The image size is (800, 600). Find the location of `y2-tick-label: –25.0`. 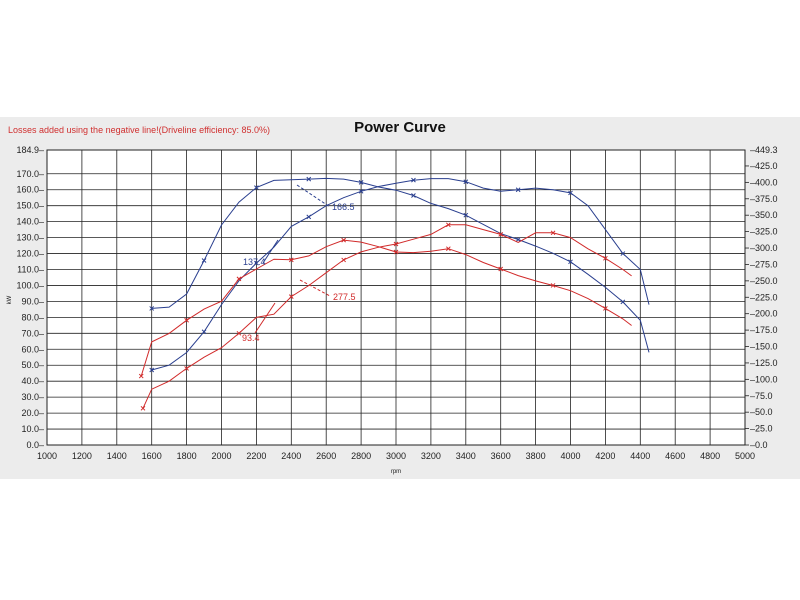

y2-tick-label: –25.0 is located at coordinates (761, 429).